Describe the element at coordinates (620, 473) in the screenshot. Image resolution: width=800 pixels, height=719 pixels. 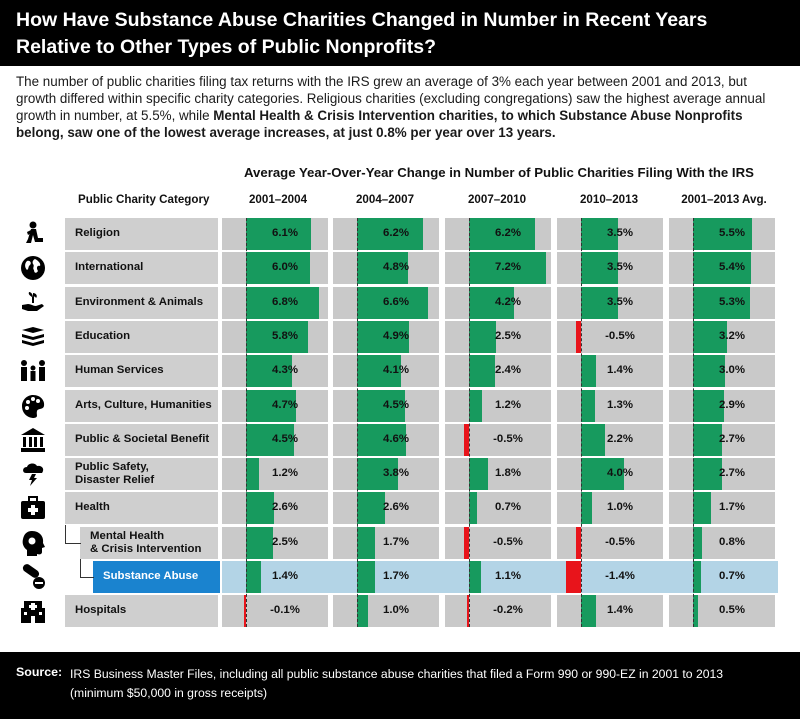
I see `value-label: 4.0%` at that location.